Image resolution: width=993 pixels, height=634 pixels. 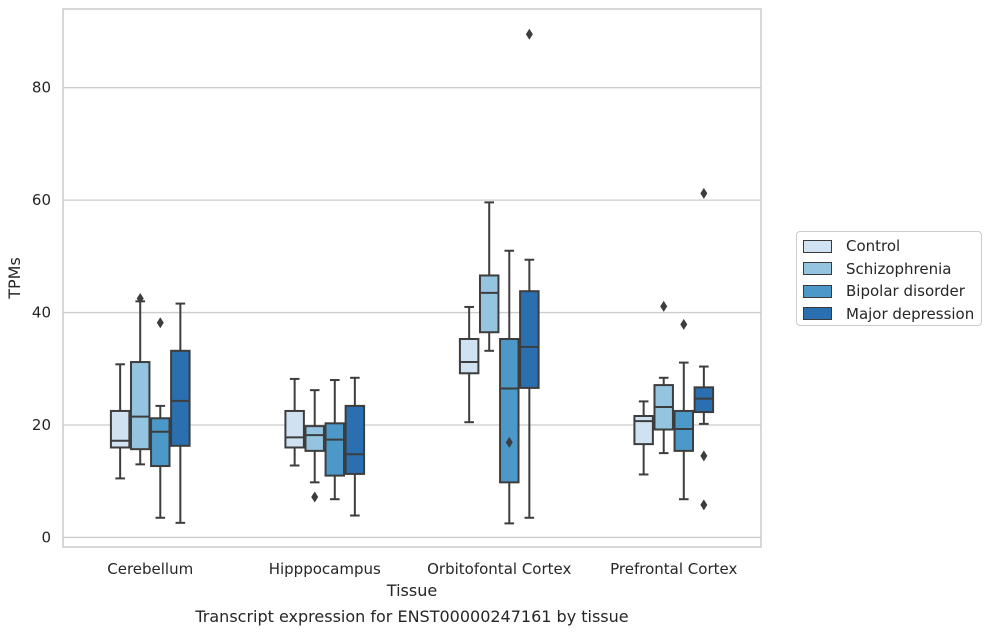 What do you see at coordinates (41, 313) in the screenshot?
I see `y-tick-label: 40` at bounding box center [41, 313].